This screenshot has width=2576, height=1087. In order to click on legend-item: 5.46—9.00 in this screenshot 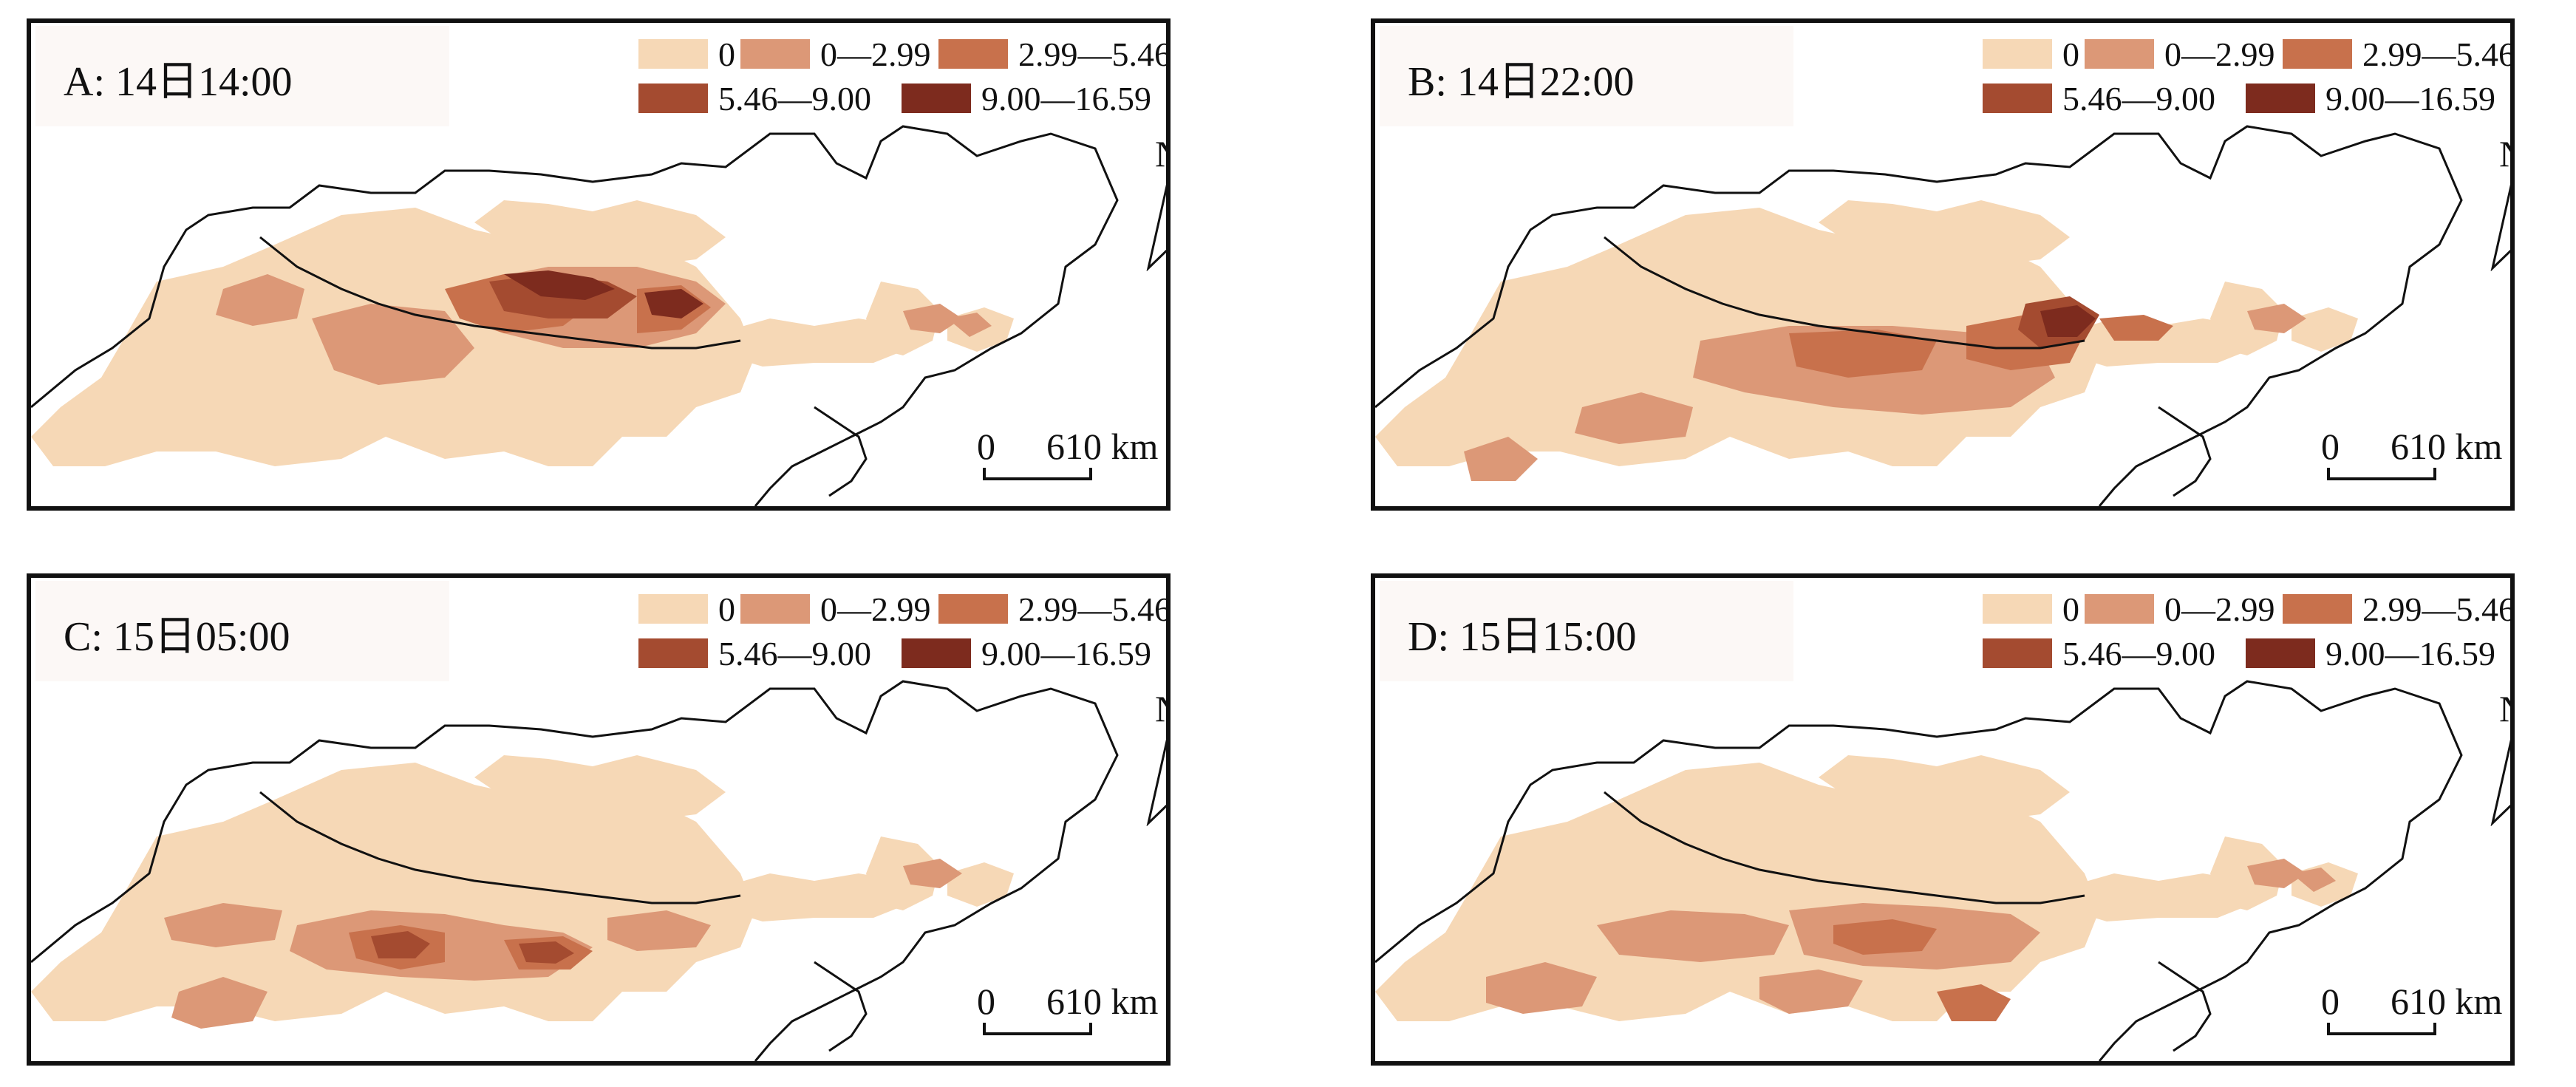, I will do `click(754, 98)`.